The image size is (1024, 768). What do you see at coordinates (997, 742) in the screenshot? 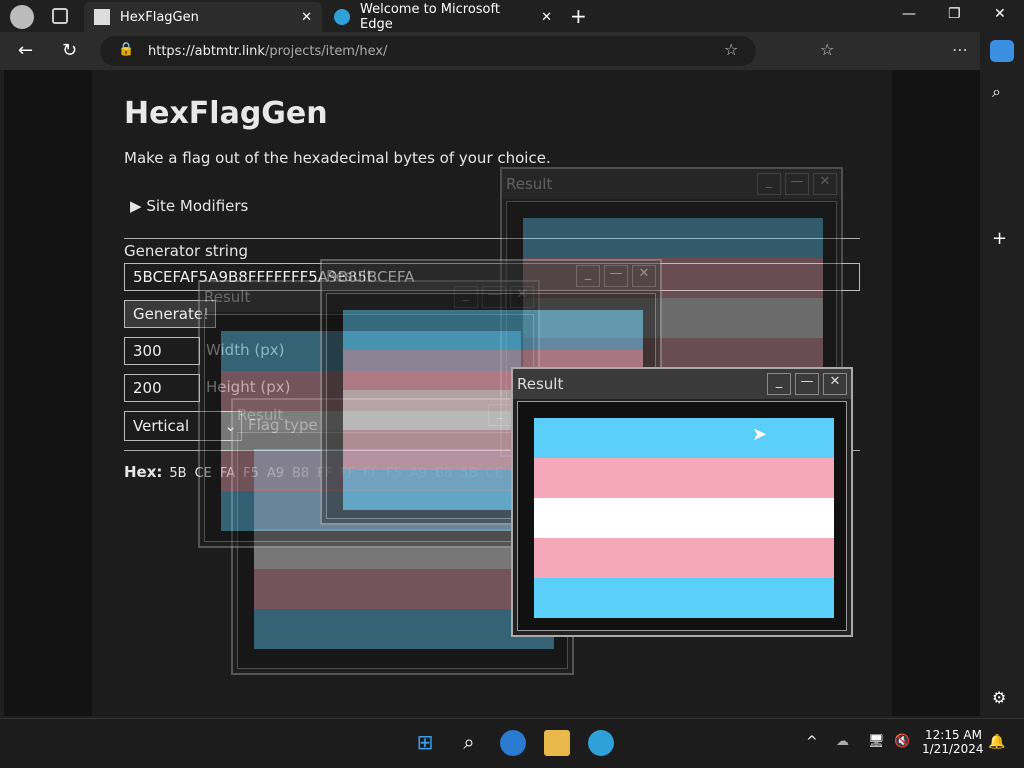
I see `notifications-bell-icon: 🔔` at bounding box center [997, 742].